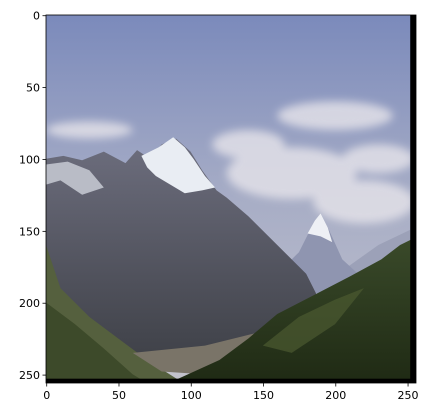 The height and width of the screenshot is (418, 431). What do you see at coordinates (191, 395) in the screenshot?
I see `x-tick-label: 100` at bounding box center [191, 395].